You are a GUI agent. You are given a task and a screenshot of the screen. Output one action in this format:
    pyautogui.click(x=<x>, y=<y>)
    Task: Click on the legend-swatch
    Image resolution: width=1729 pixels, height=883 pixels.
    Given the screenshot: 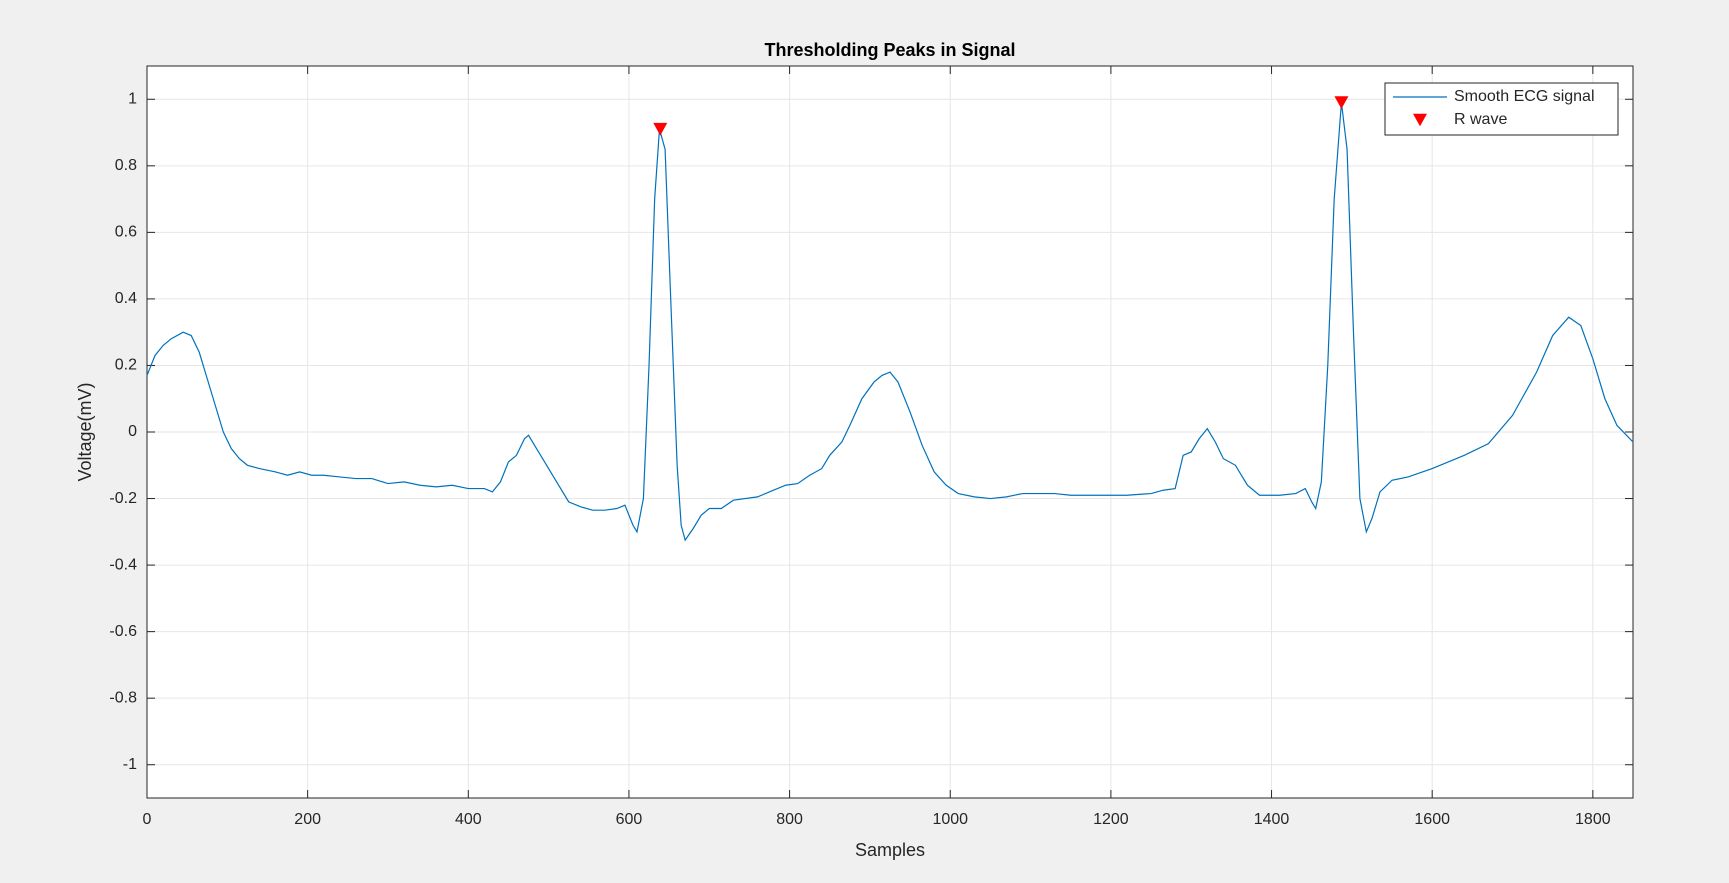 What is the action you would take?
    pyautogui.click(x=1420, y=120)
    